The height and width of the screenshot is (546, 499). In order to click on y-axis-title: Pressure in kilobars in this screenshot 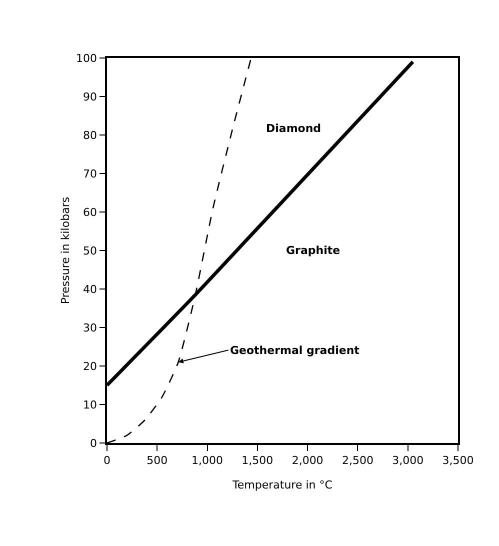, I will do `click(65, 250)`.